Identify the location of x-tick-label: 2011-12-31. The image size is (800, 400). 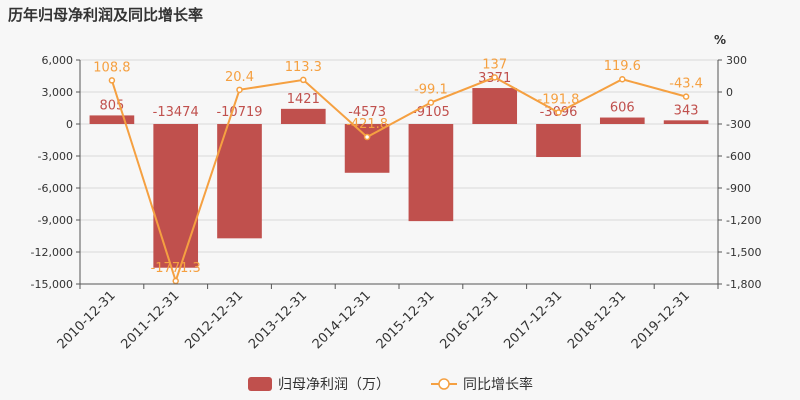
(150, 320).